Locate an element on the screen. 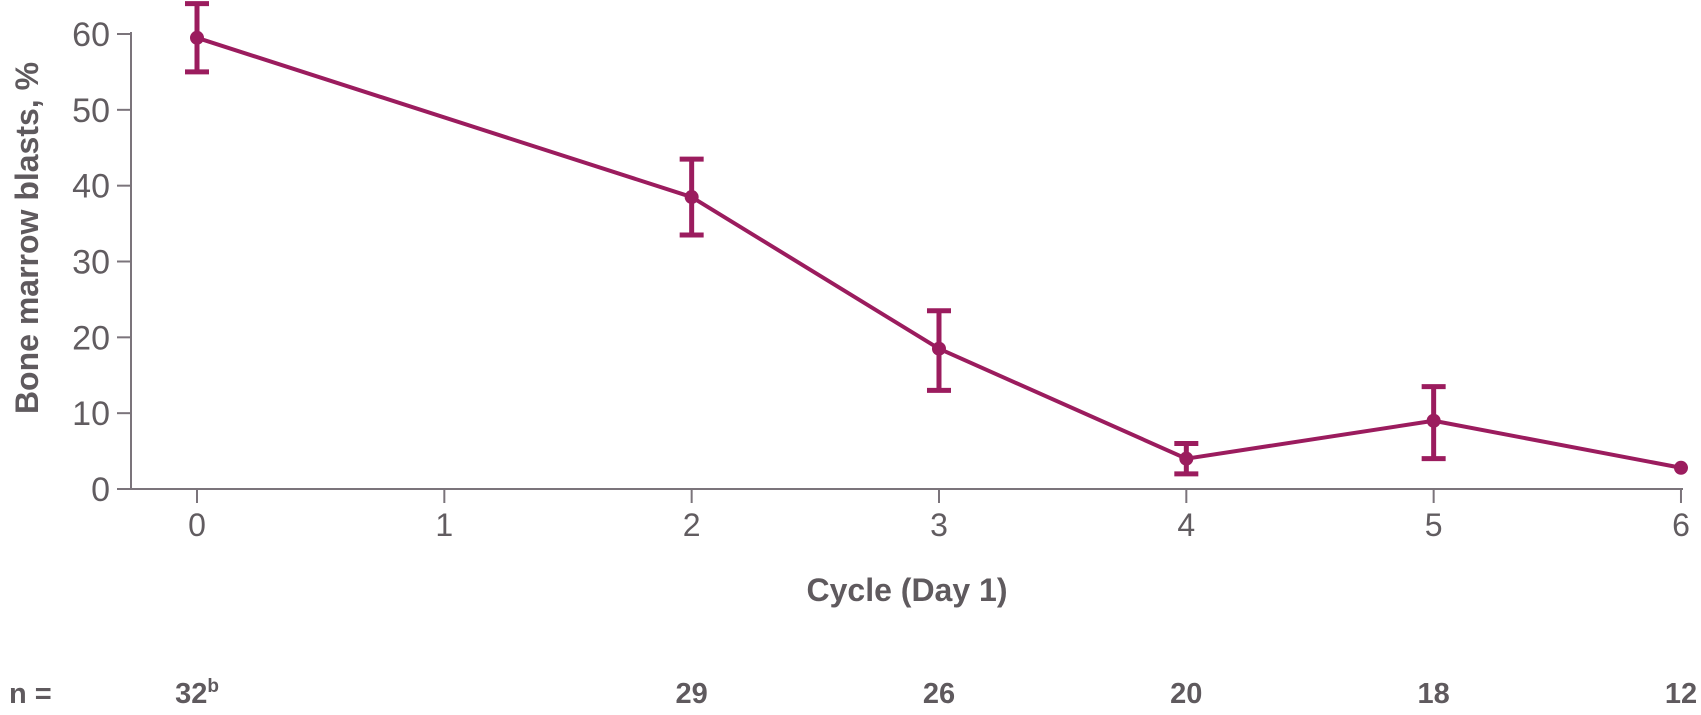 Image resolution: width=1701 pixels, height=715 pixels. n-equals-label: n = is located at coordinates (30, 694).